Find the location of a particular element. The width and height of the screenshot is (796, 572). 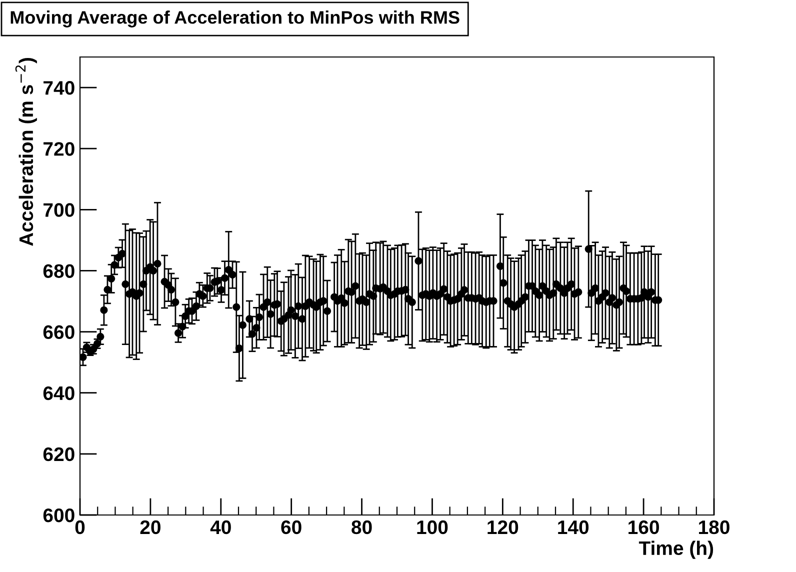

x-tick-label: 100 is located at coordinates (432, 527).